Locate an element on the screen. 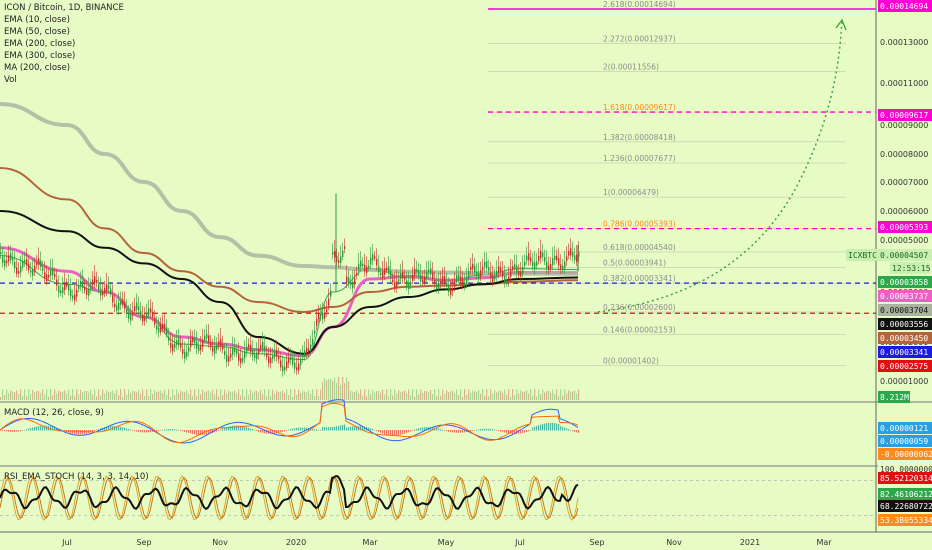 The image size is (932, 550). macd-legend: MACD (12, 26, close, 9) is located at coordinates (54, 413).